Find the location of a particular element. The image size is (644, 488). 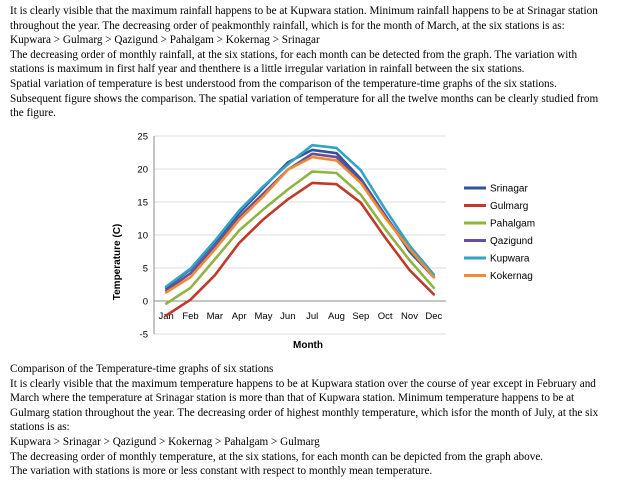

legend-label-srinagar: Srinagar is located at coordinates (509, 189).